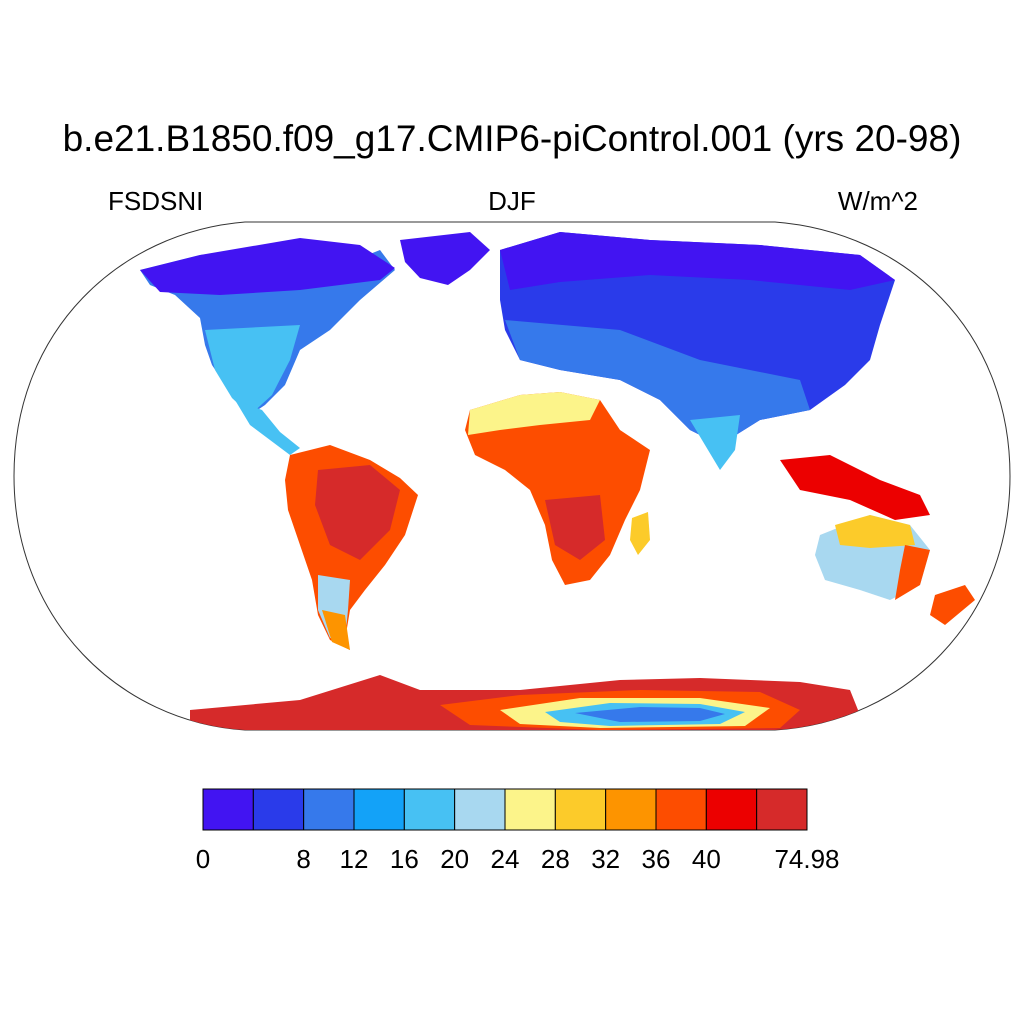  Describe the element at coordinates (252, 370) in the screenshot. I see `north-america-south` at that location.